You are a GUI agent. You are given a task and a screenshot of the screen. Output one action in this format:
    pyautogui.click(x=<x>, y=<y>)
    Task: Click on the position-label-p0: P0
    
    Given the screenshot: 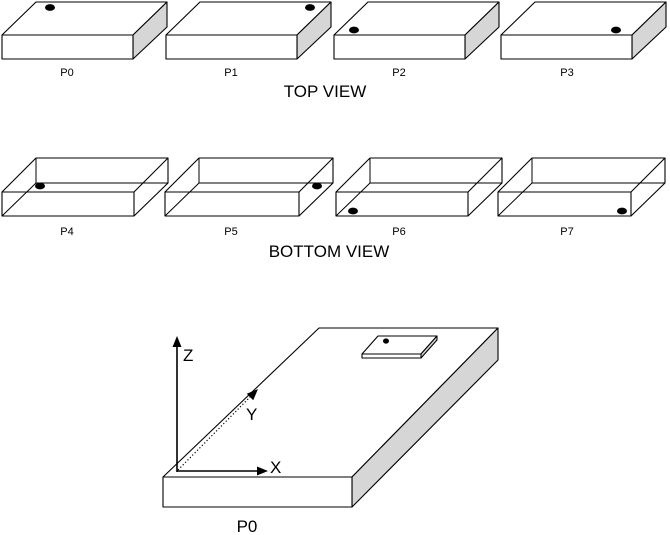 What is the action you would take?
    pyautogui.click(x=66, y=73)
    